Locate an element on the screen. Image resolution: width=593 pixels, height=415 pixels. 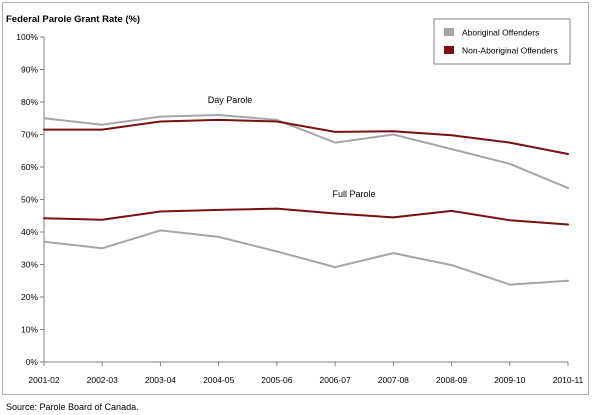
x-tick-label: 2004-05 is located at coordinates (218, 380).